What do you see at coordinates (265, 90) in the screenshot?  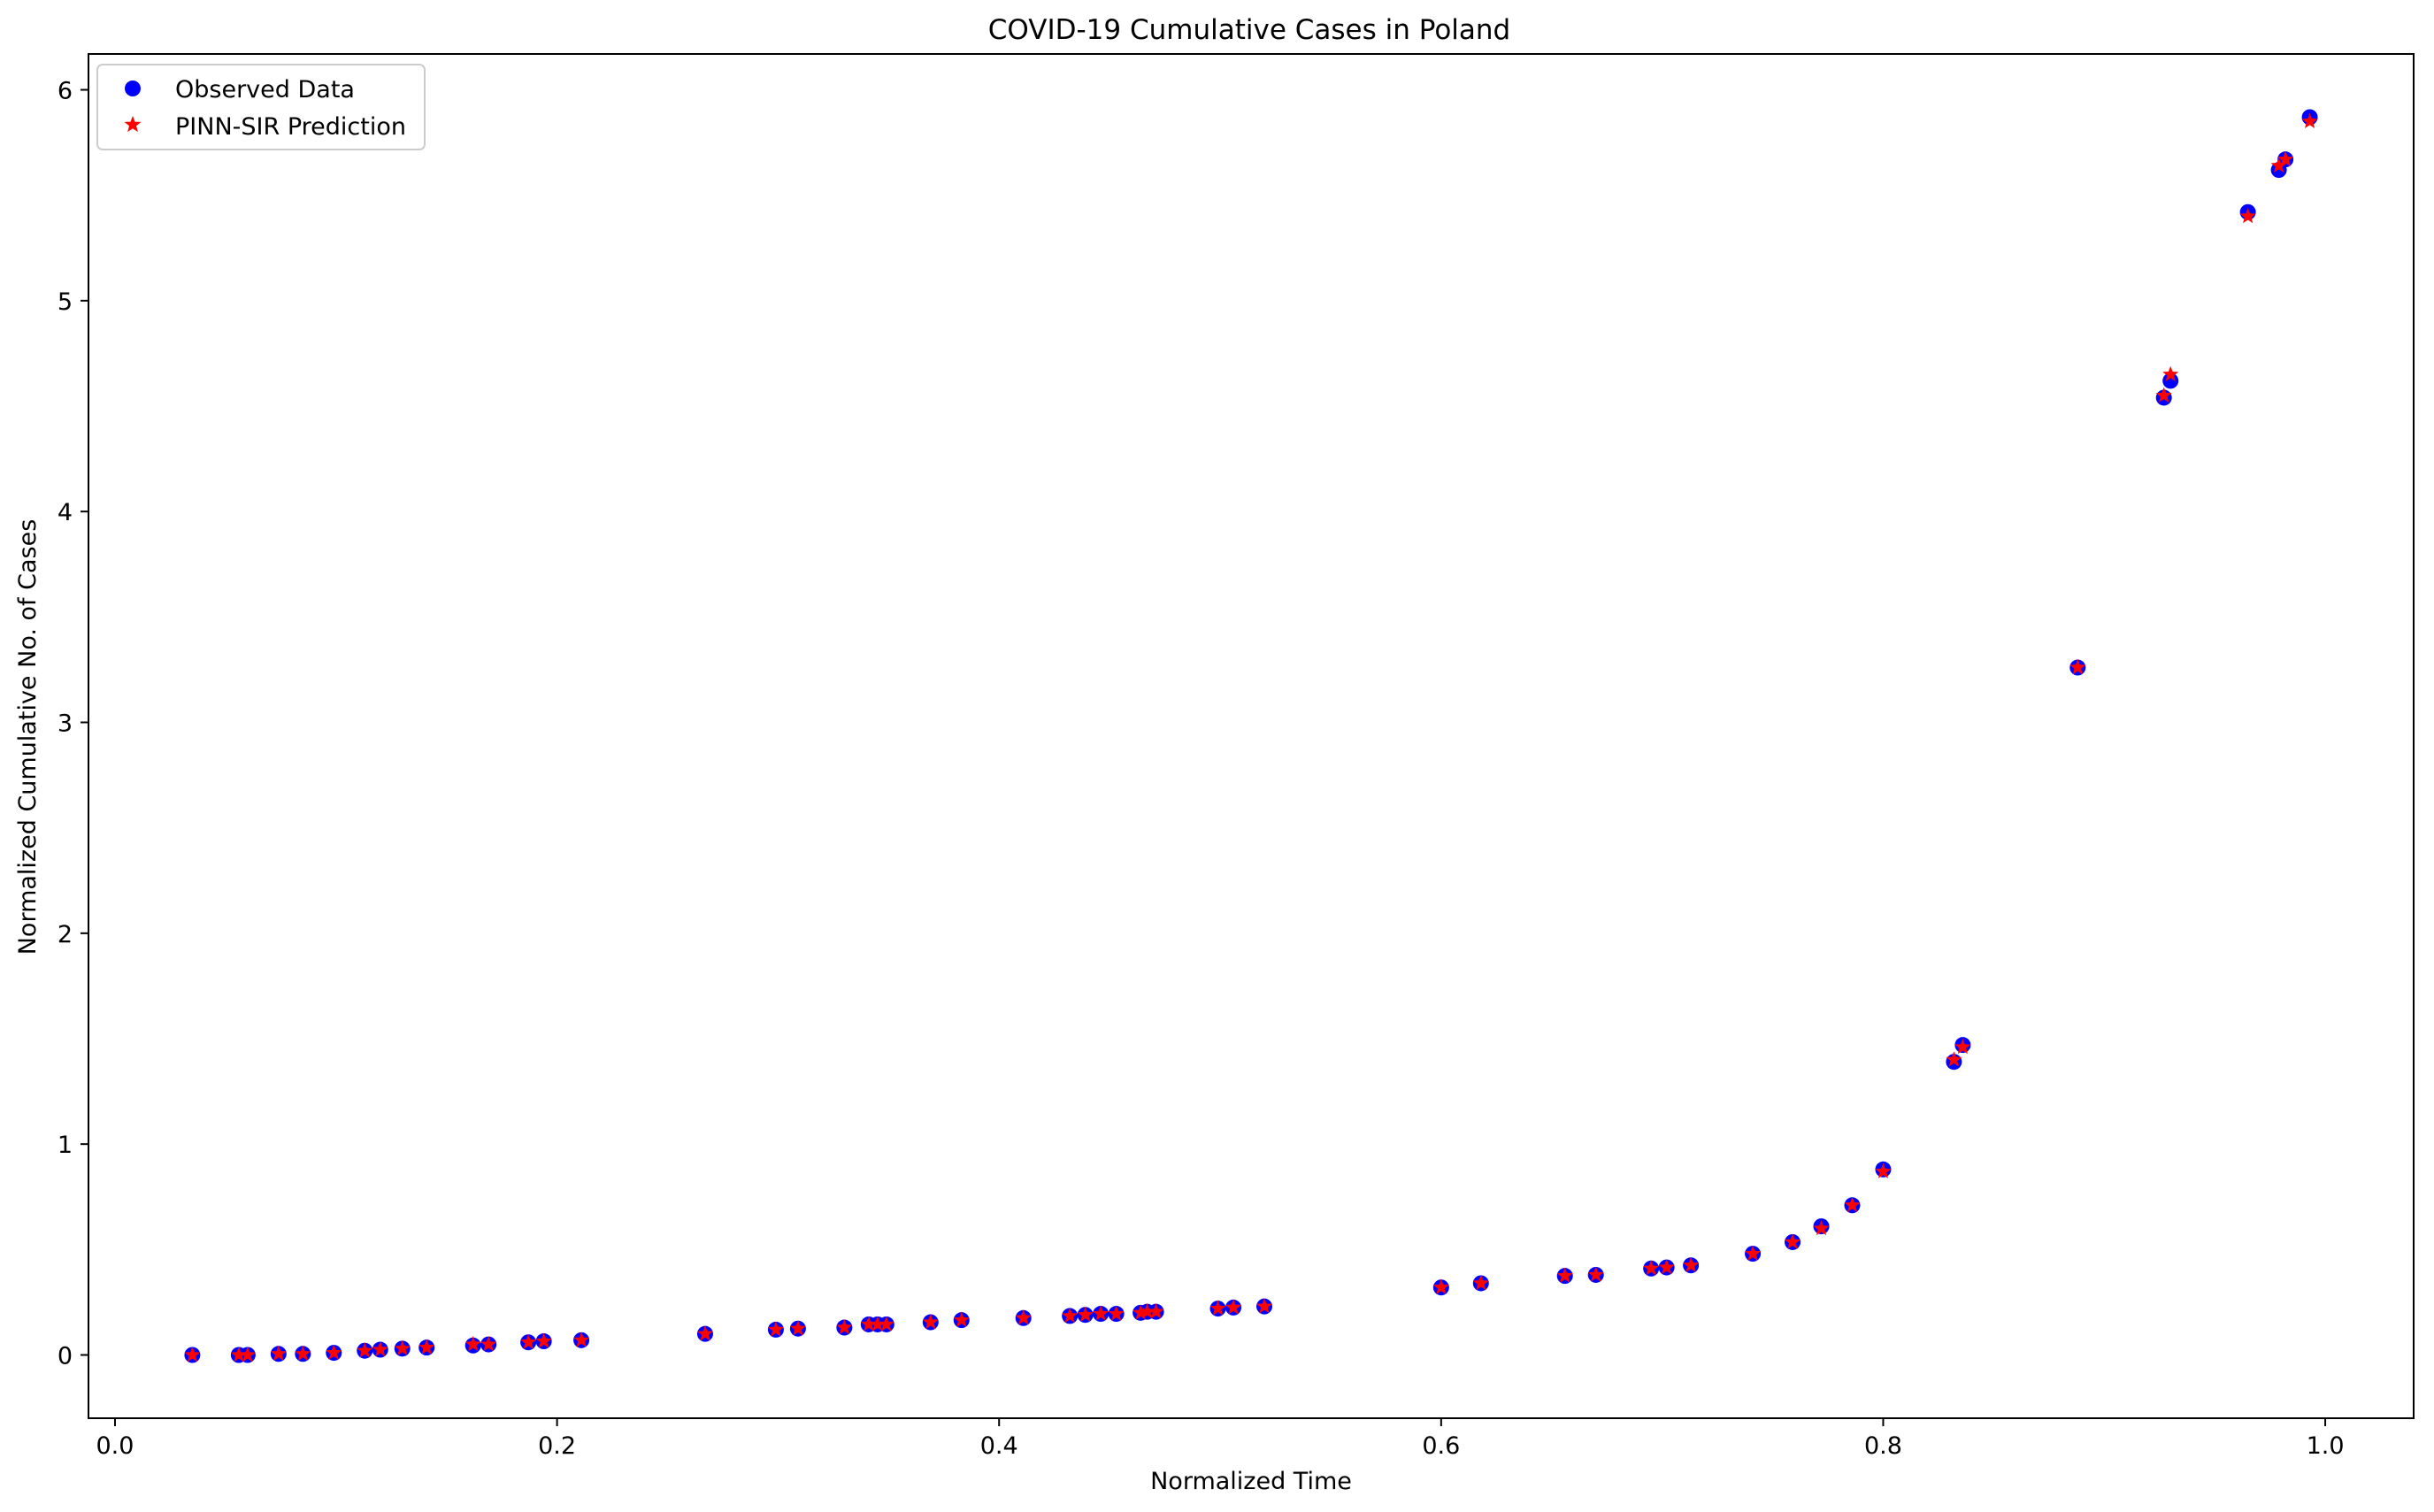 I see `legend-observed-label: Observed Data` at bounding box center [265, 90].